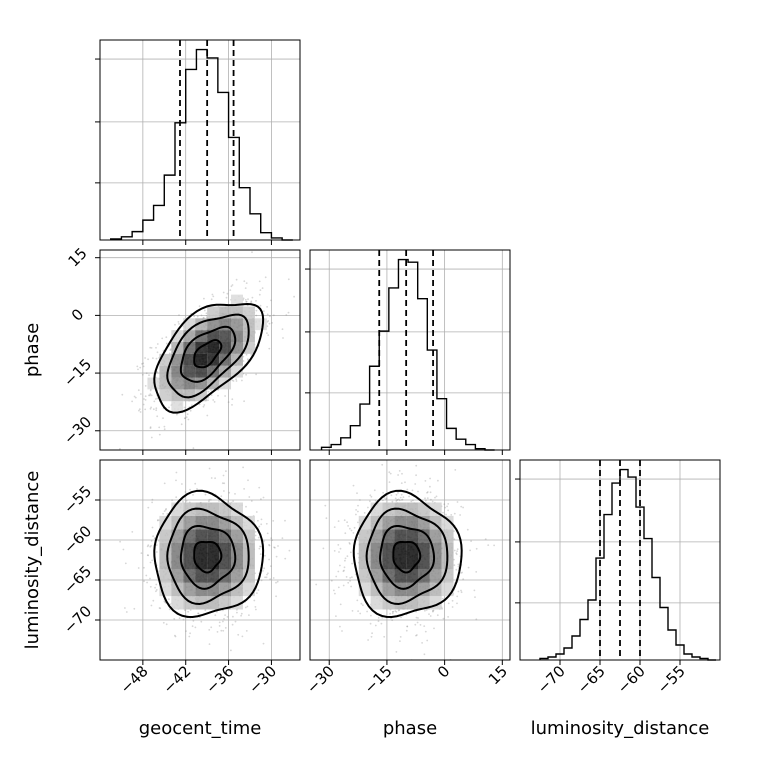 Image resolution: width=760 pixels, height=760 pixels. I want to click on x-tick-label: −55, so click(671, 679).